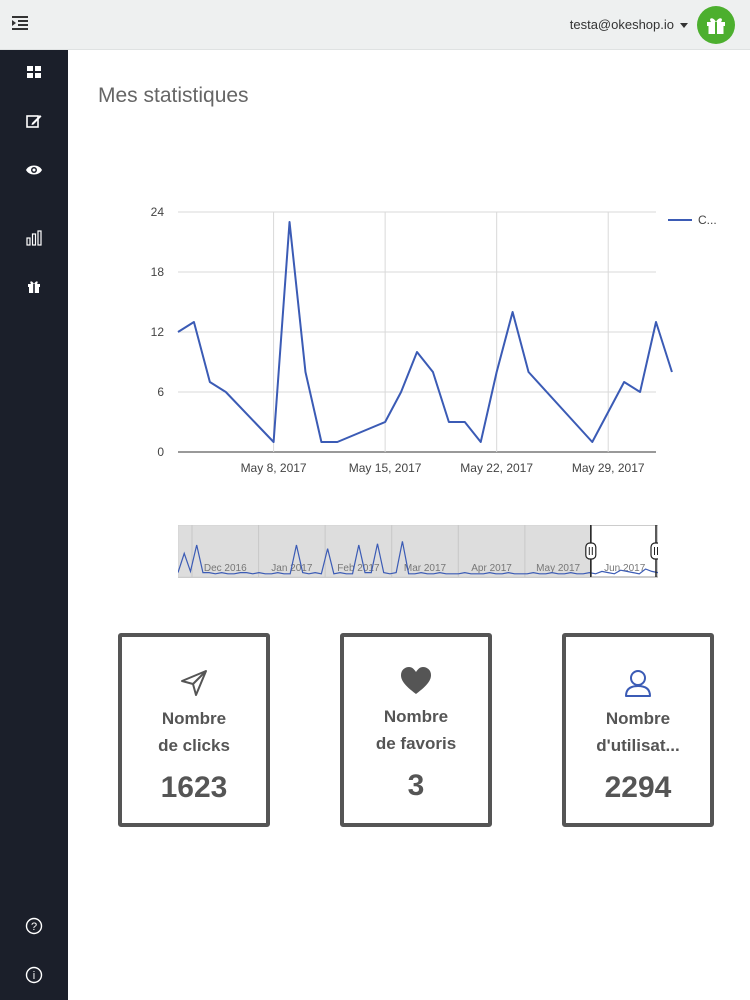 Image resolution: width=750 pixels, height=1000 pixels. Describe the element at coordinates (194, 683) in the screenshot. I see `send-icon` at that location.